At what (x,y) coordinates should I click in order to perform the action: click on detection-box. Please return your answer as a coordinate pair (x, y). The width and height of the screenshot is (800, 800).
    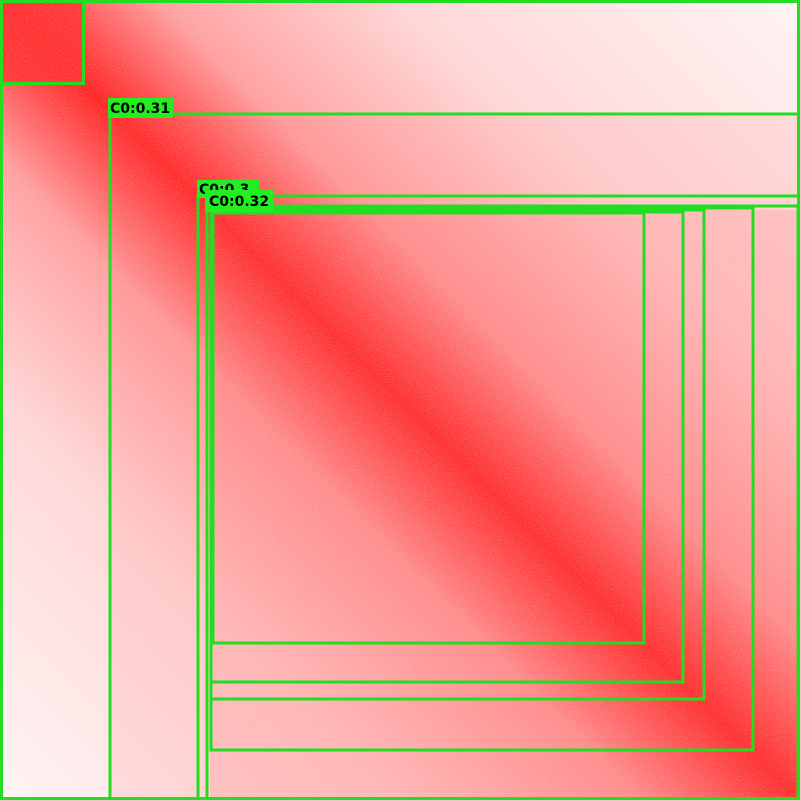
    Looking at the image, I should click on (42, 42).